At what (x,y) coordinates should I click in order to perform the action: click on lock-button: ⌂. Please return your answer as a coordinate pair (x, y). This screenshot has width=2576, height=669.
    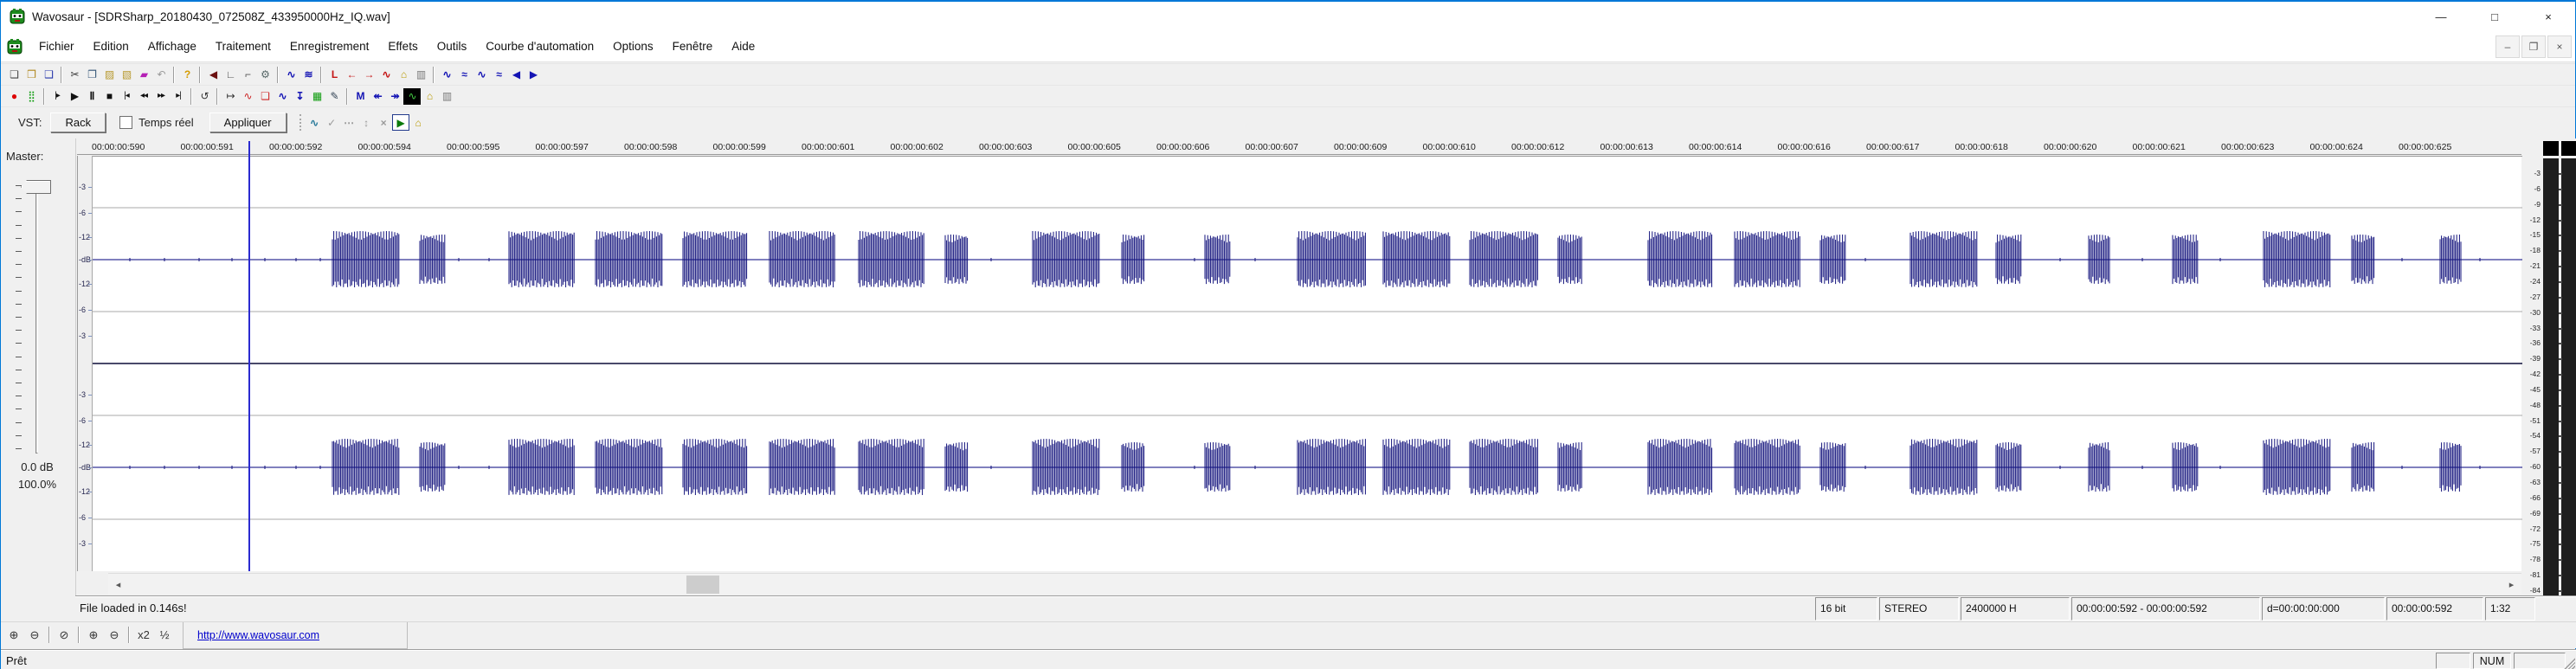
    Looking at the image, I should click on (403, 74).